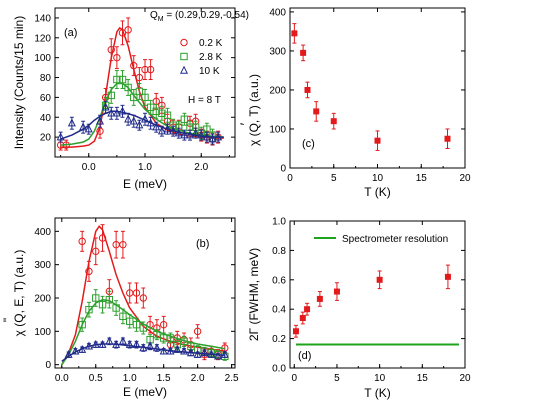  Describe the element at coordinates (89, 167) in the screenshot. I see `x-tick-label-a: 0.0` at that location.